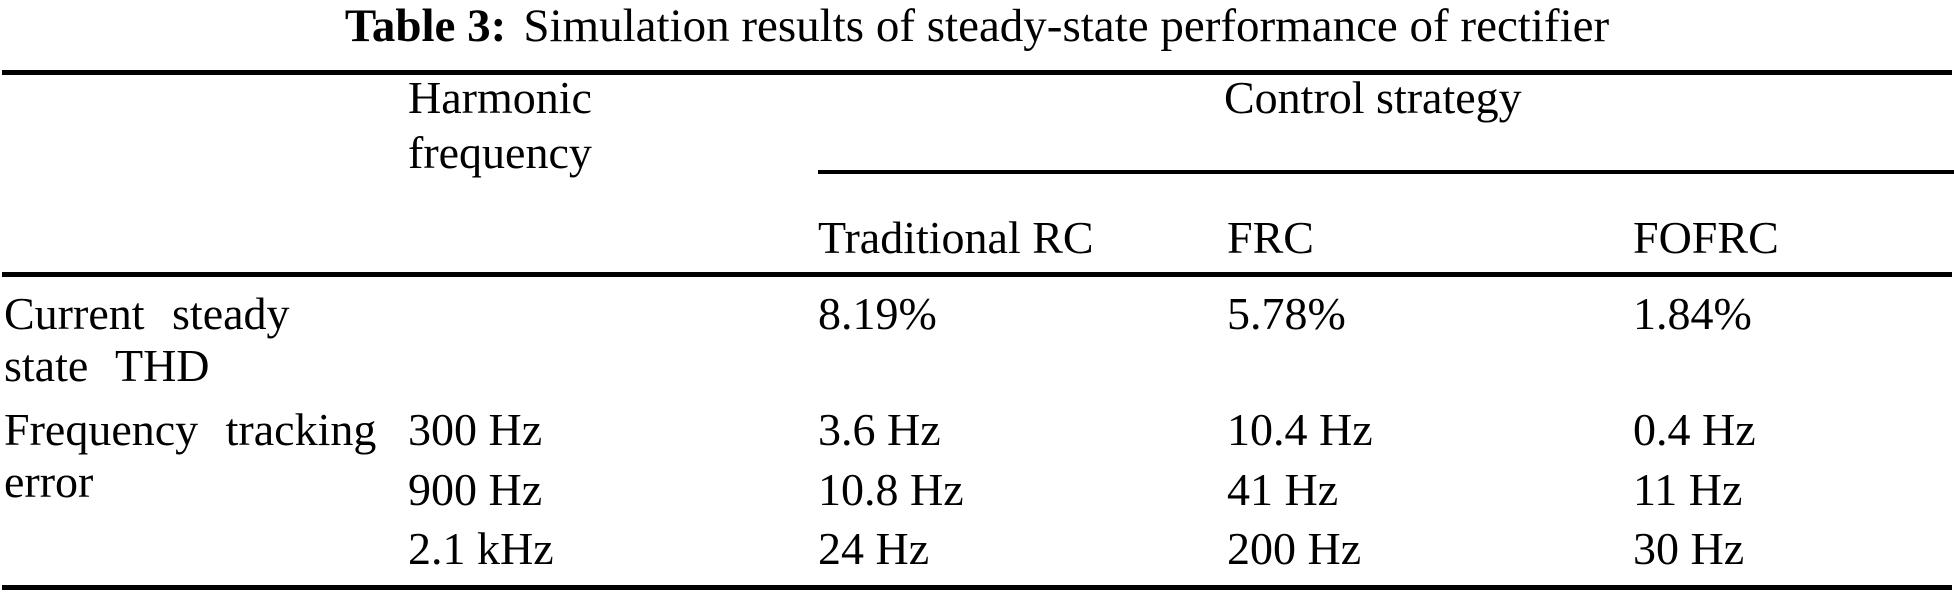 The height and width of the screenshot is (596, 1954). Describe the element at coordinates (1294, 548) in the screenshot. I see `cell-2p1khz-frc: 200 Hz` at that location.